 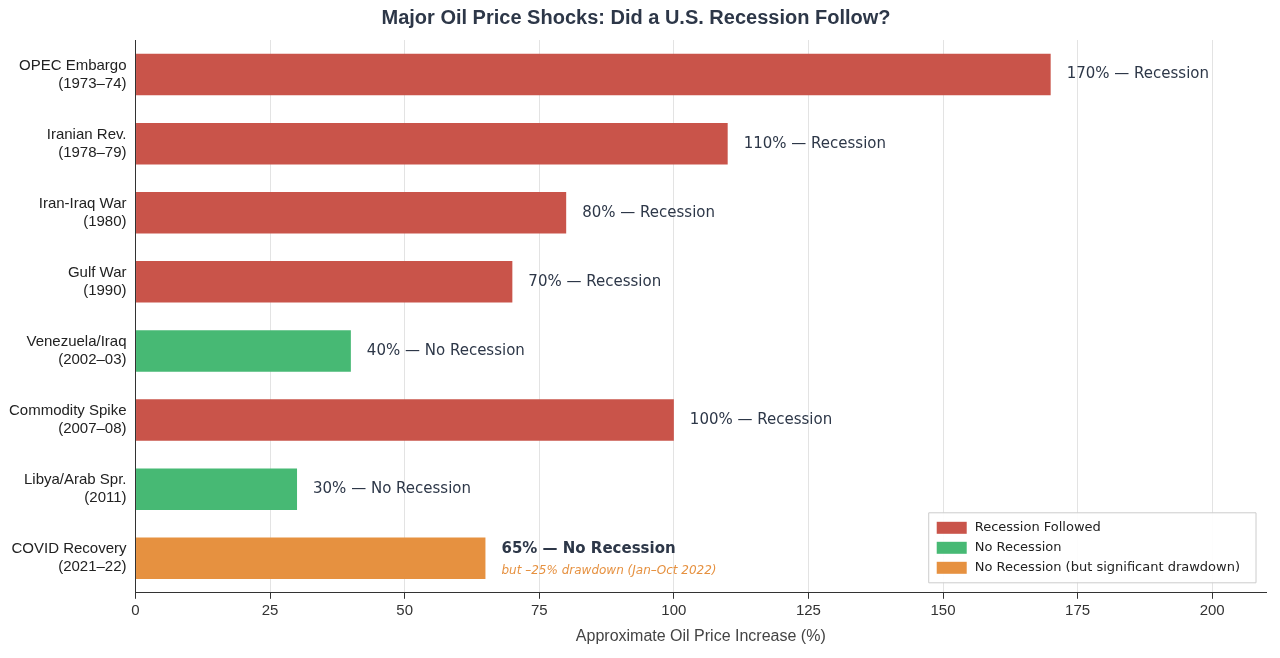 What do you see at coordinates (72, 73) in the screenshot?
I see `y-tick-label: OPEC Embargo (1973–74)` at bounding box center [72, 73].